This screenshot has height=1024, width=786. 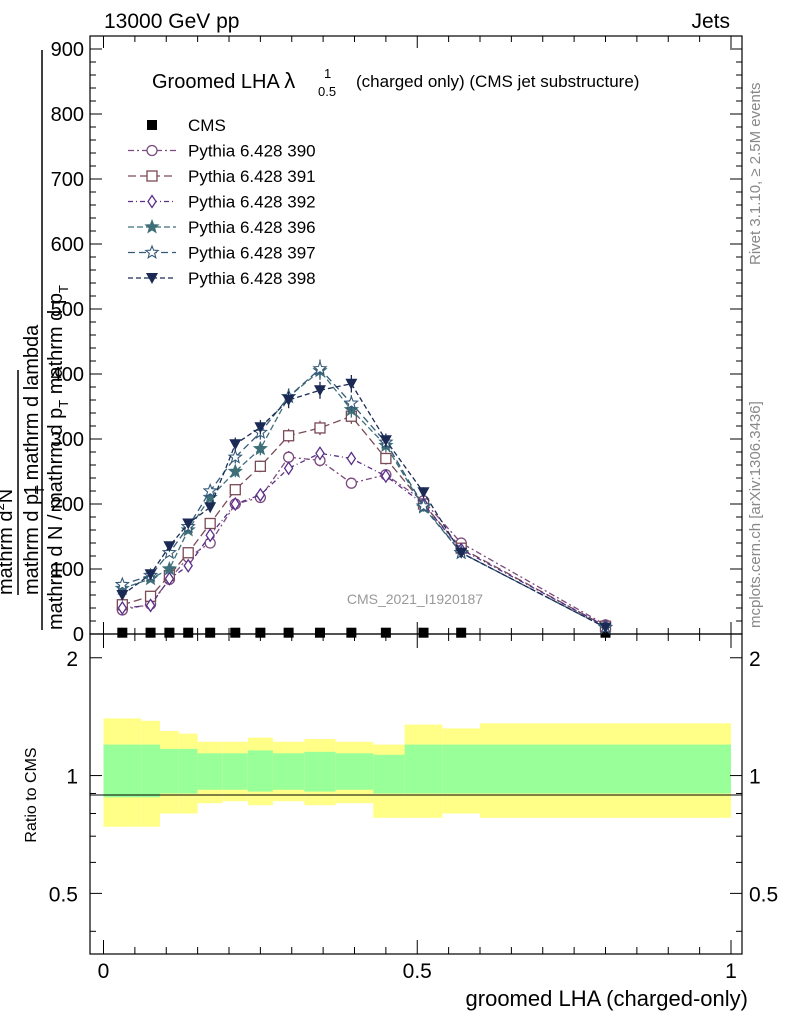 I want to click on title-superscript: 1, so click(x=327, y=73).